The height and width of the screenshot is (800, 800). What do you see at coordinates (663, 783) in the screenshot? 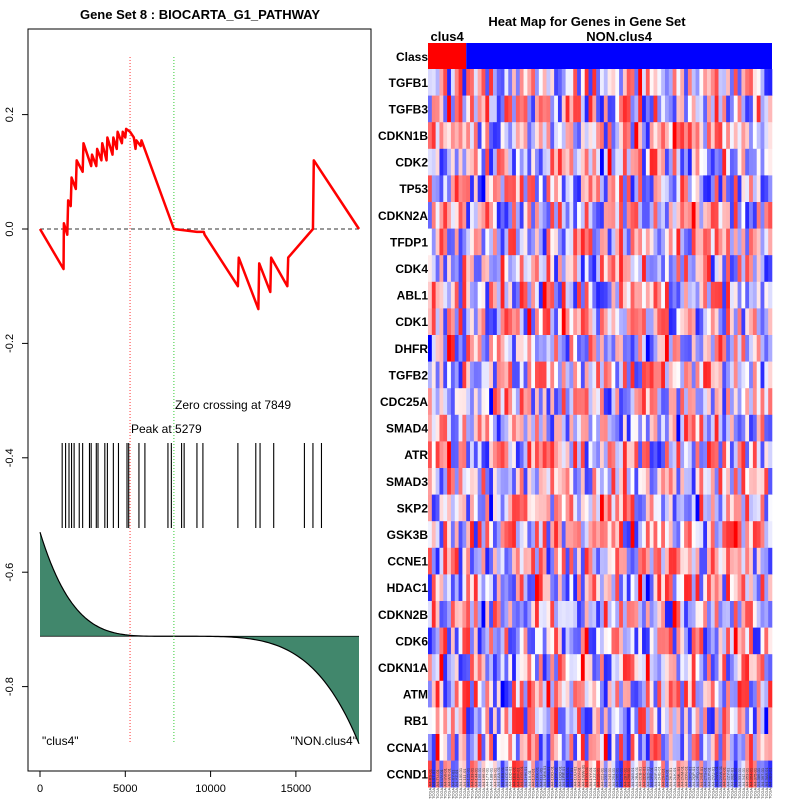
I see `sample-label: TCGA-A4-2IH-01` at bounding box center [663, 783].